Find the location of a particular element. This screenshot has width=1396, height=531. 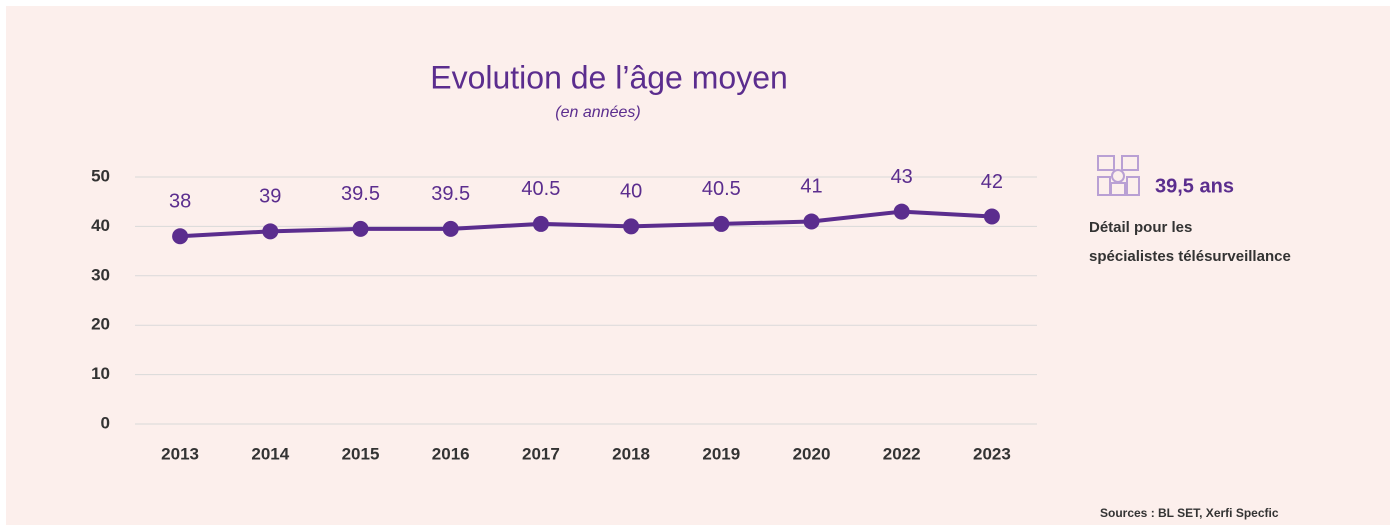

x-tick-label: 2013 is located at coordinates (180, 453).